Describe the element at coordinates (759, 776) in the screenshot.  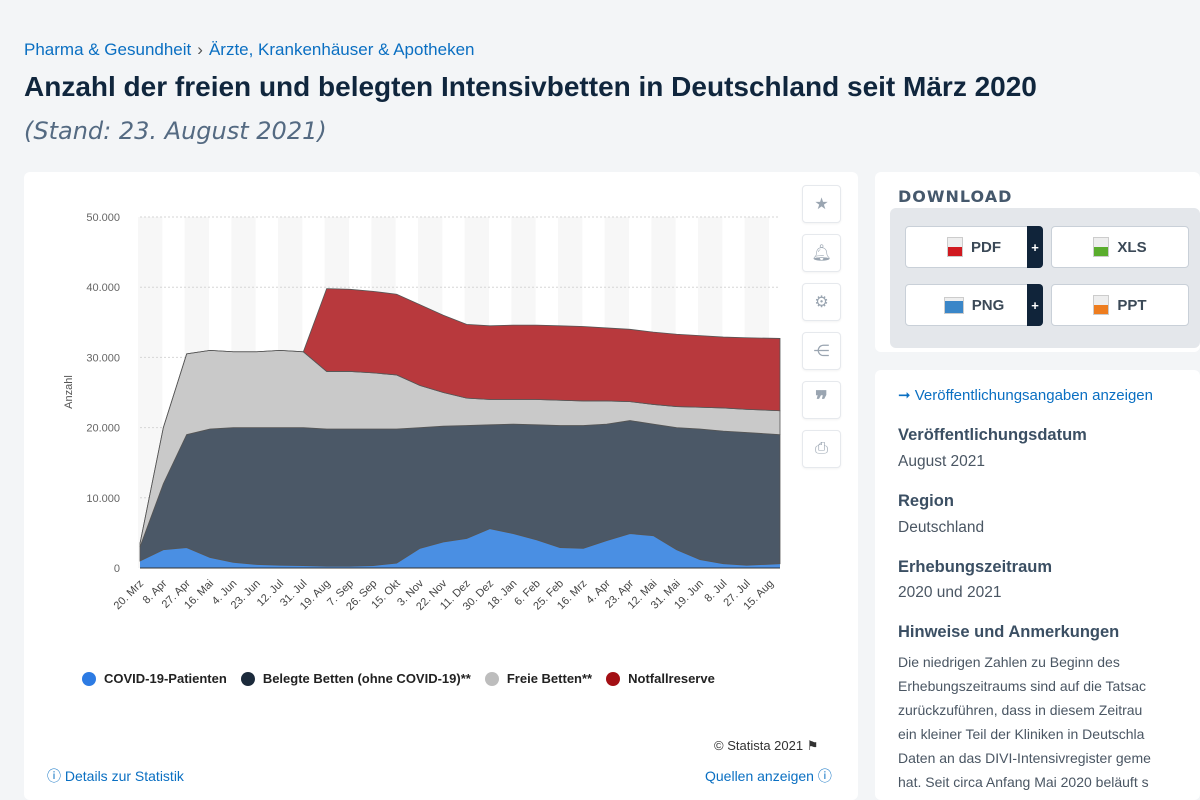
I see `sources-link-text: Quellen anzeigen` at that location.